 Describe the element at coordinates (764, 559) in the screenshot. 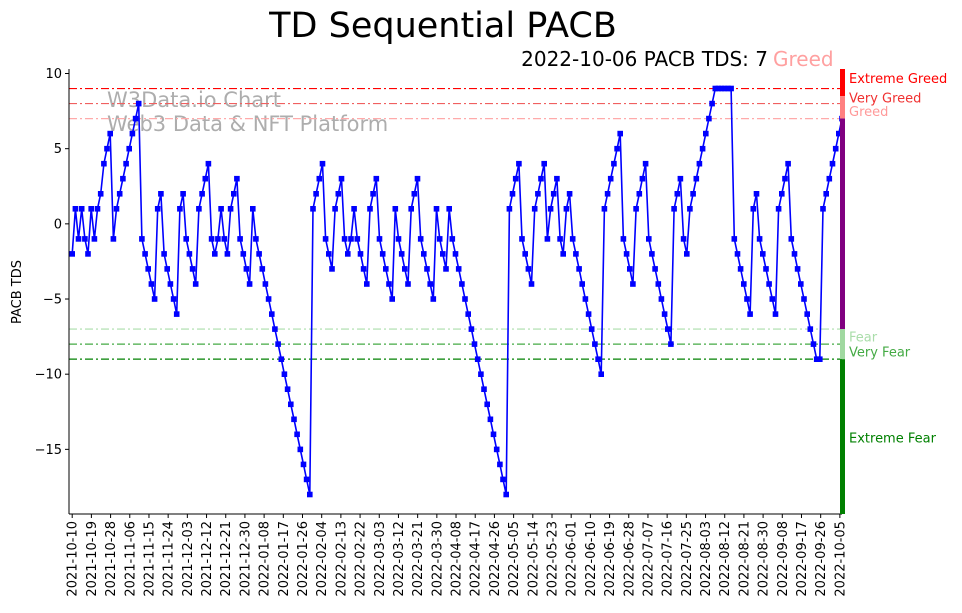

I see `x-tick-label-36: 2022-08-30` at that location.